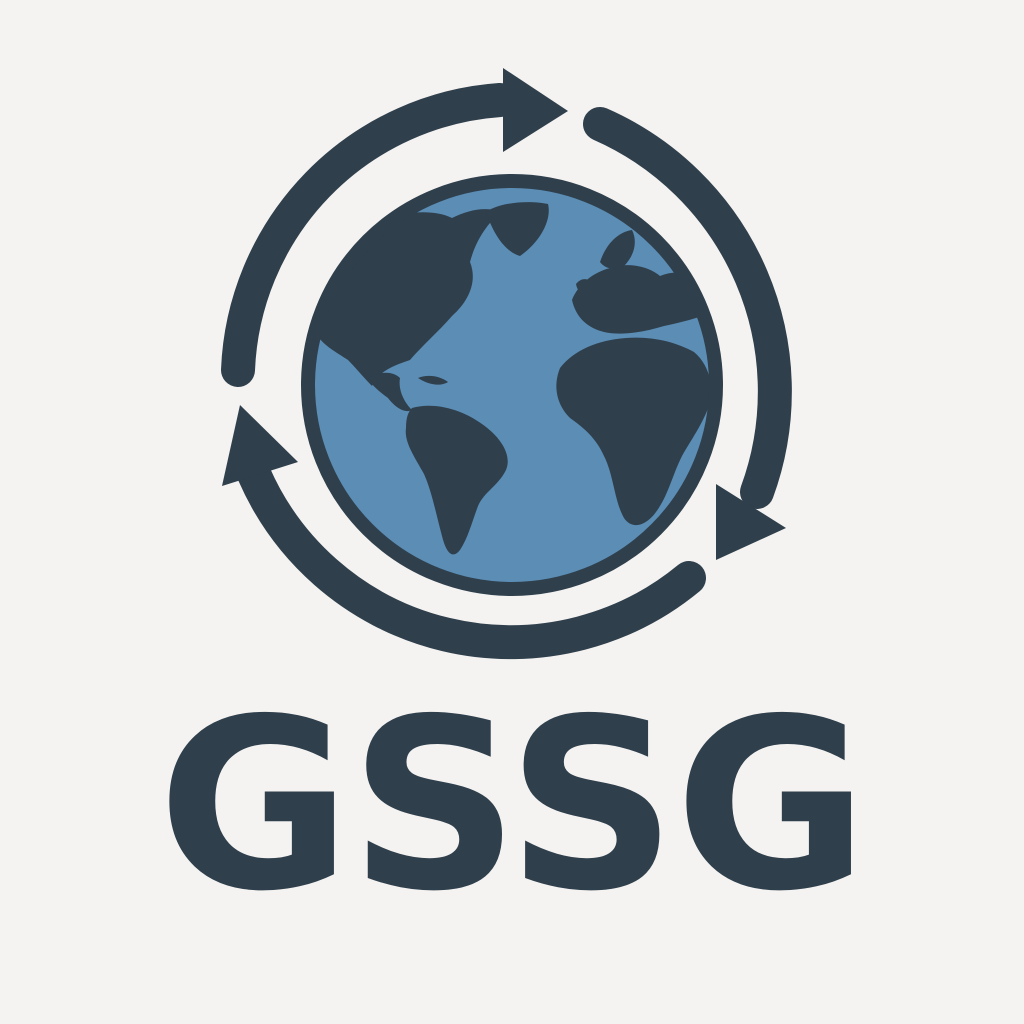 This screenshot has width=1024, height=1024. I want to click on greenland, so click(517, 229).